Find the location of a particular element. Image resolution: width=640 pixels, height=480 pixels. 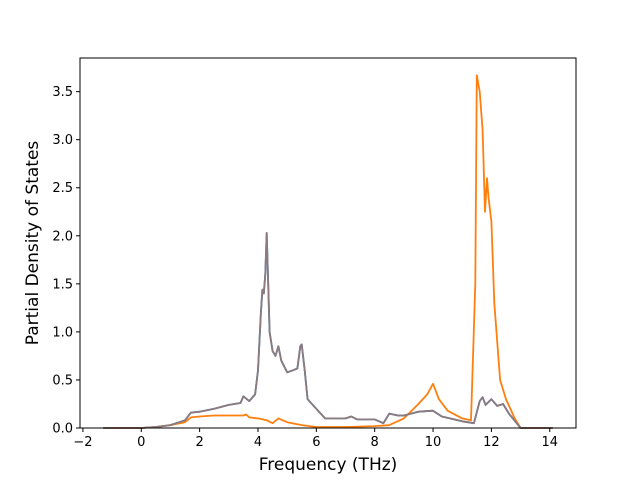

x-axis: −2 0 2 4 6 8 10 12 14 is located at coordinates (315, 439).